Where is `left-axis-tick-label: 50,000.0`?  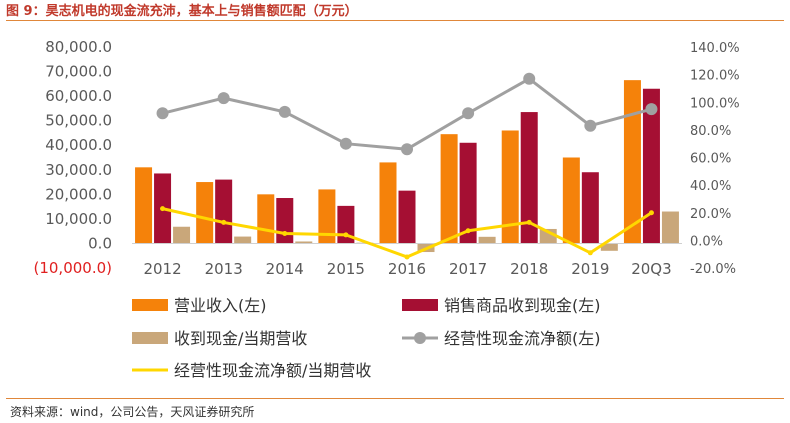 left-axis-tick-label: 50,000.0 is located at coordinates (78, 121).